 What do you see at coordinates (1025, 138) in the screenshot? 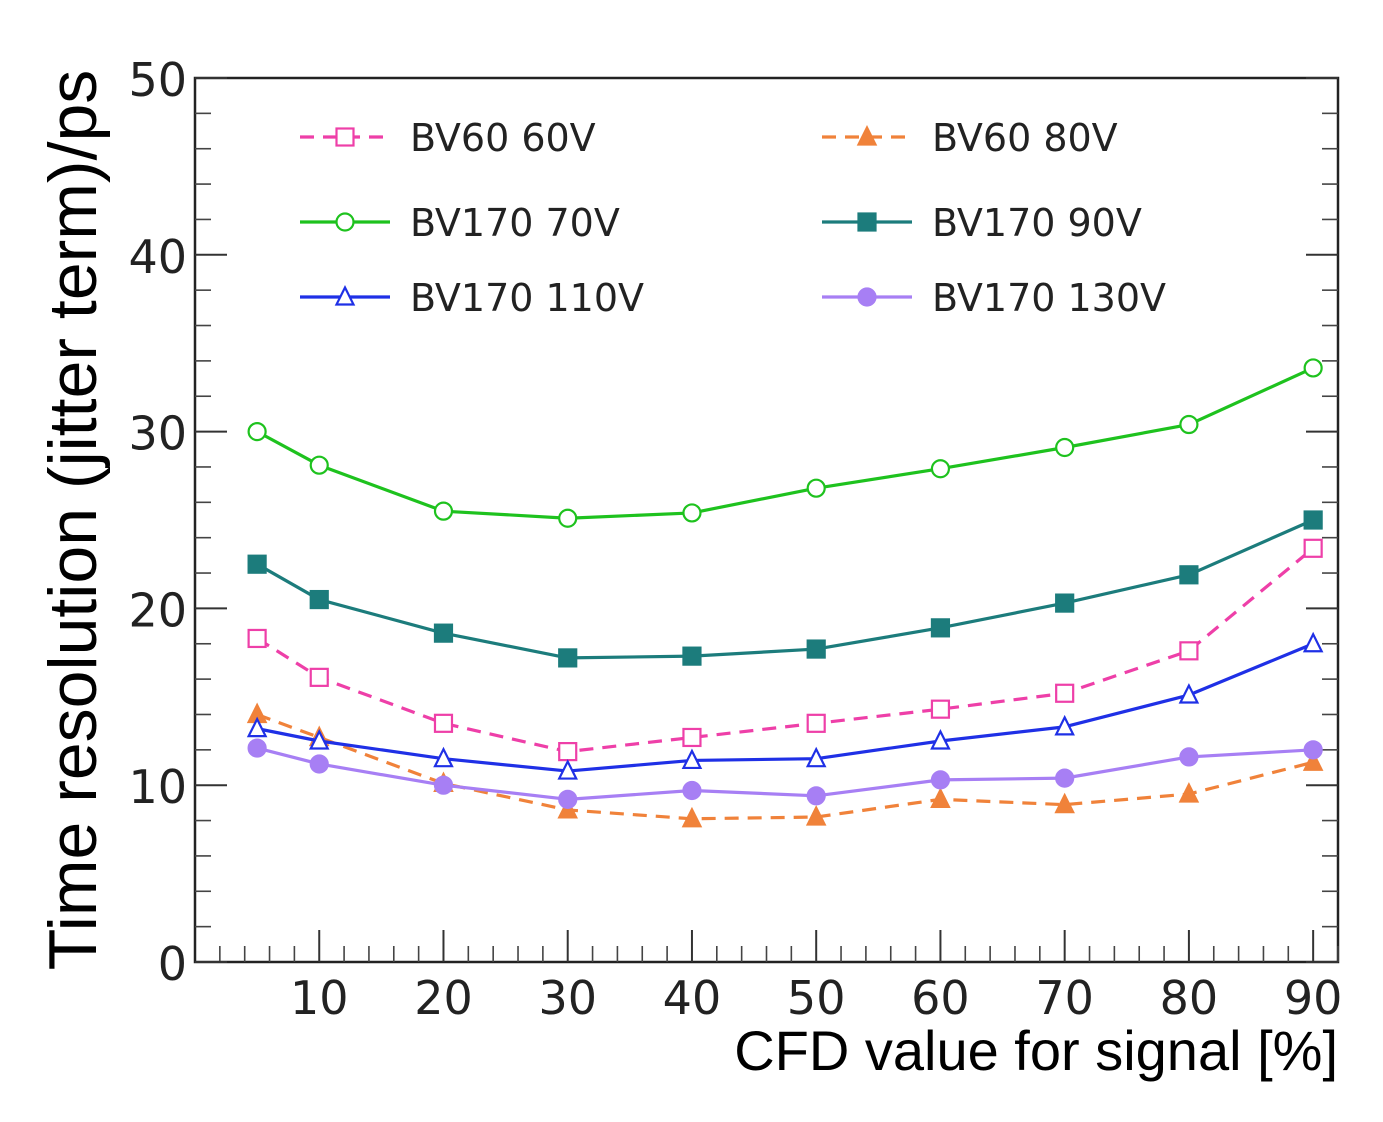
I see `legend-label: BV60 80V` at bounding box center [1025, 138].